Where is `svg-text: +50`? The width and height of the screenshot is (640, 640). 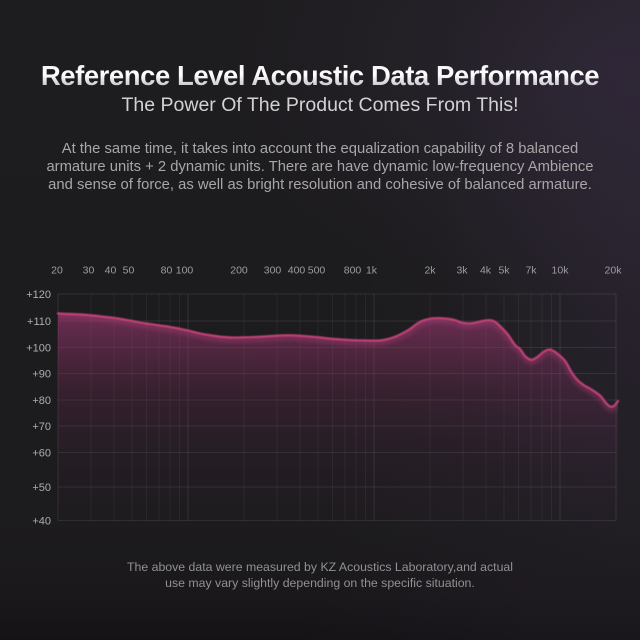
svg-text: +50 is located at coordinates (41, 488).